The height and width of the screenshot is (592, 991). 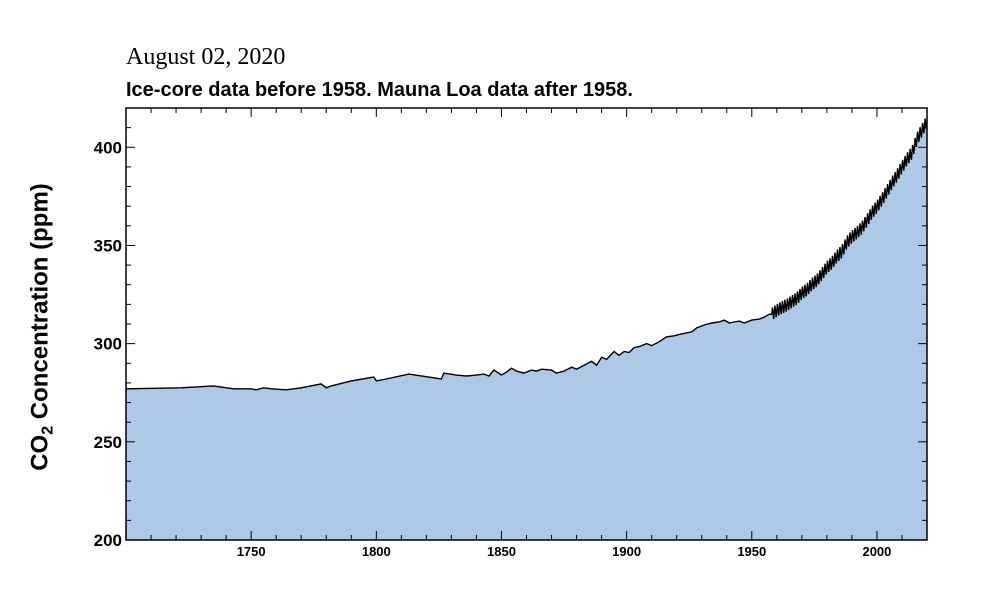 I want to click on x-tick-label: 1850, so click(x=501, y=551).